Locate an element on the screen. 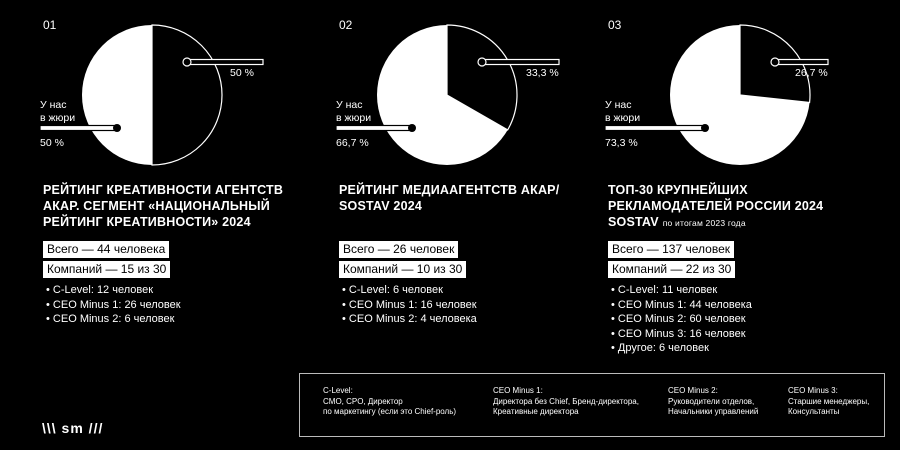  value-label-jury: 73,3 % is located at coordinates (621, 143).